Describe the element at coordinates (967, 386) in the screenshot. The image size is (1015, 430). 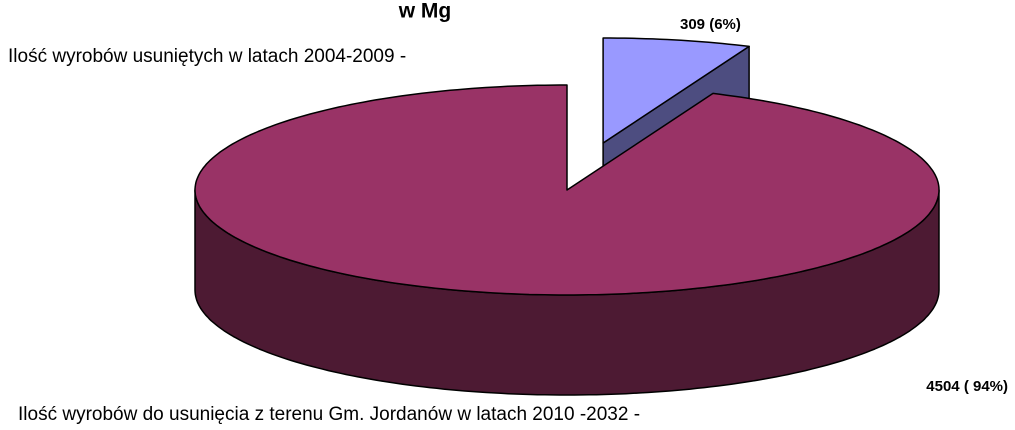
I see `value-label: 4504 ( 94%)` at that location.